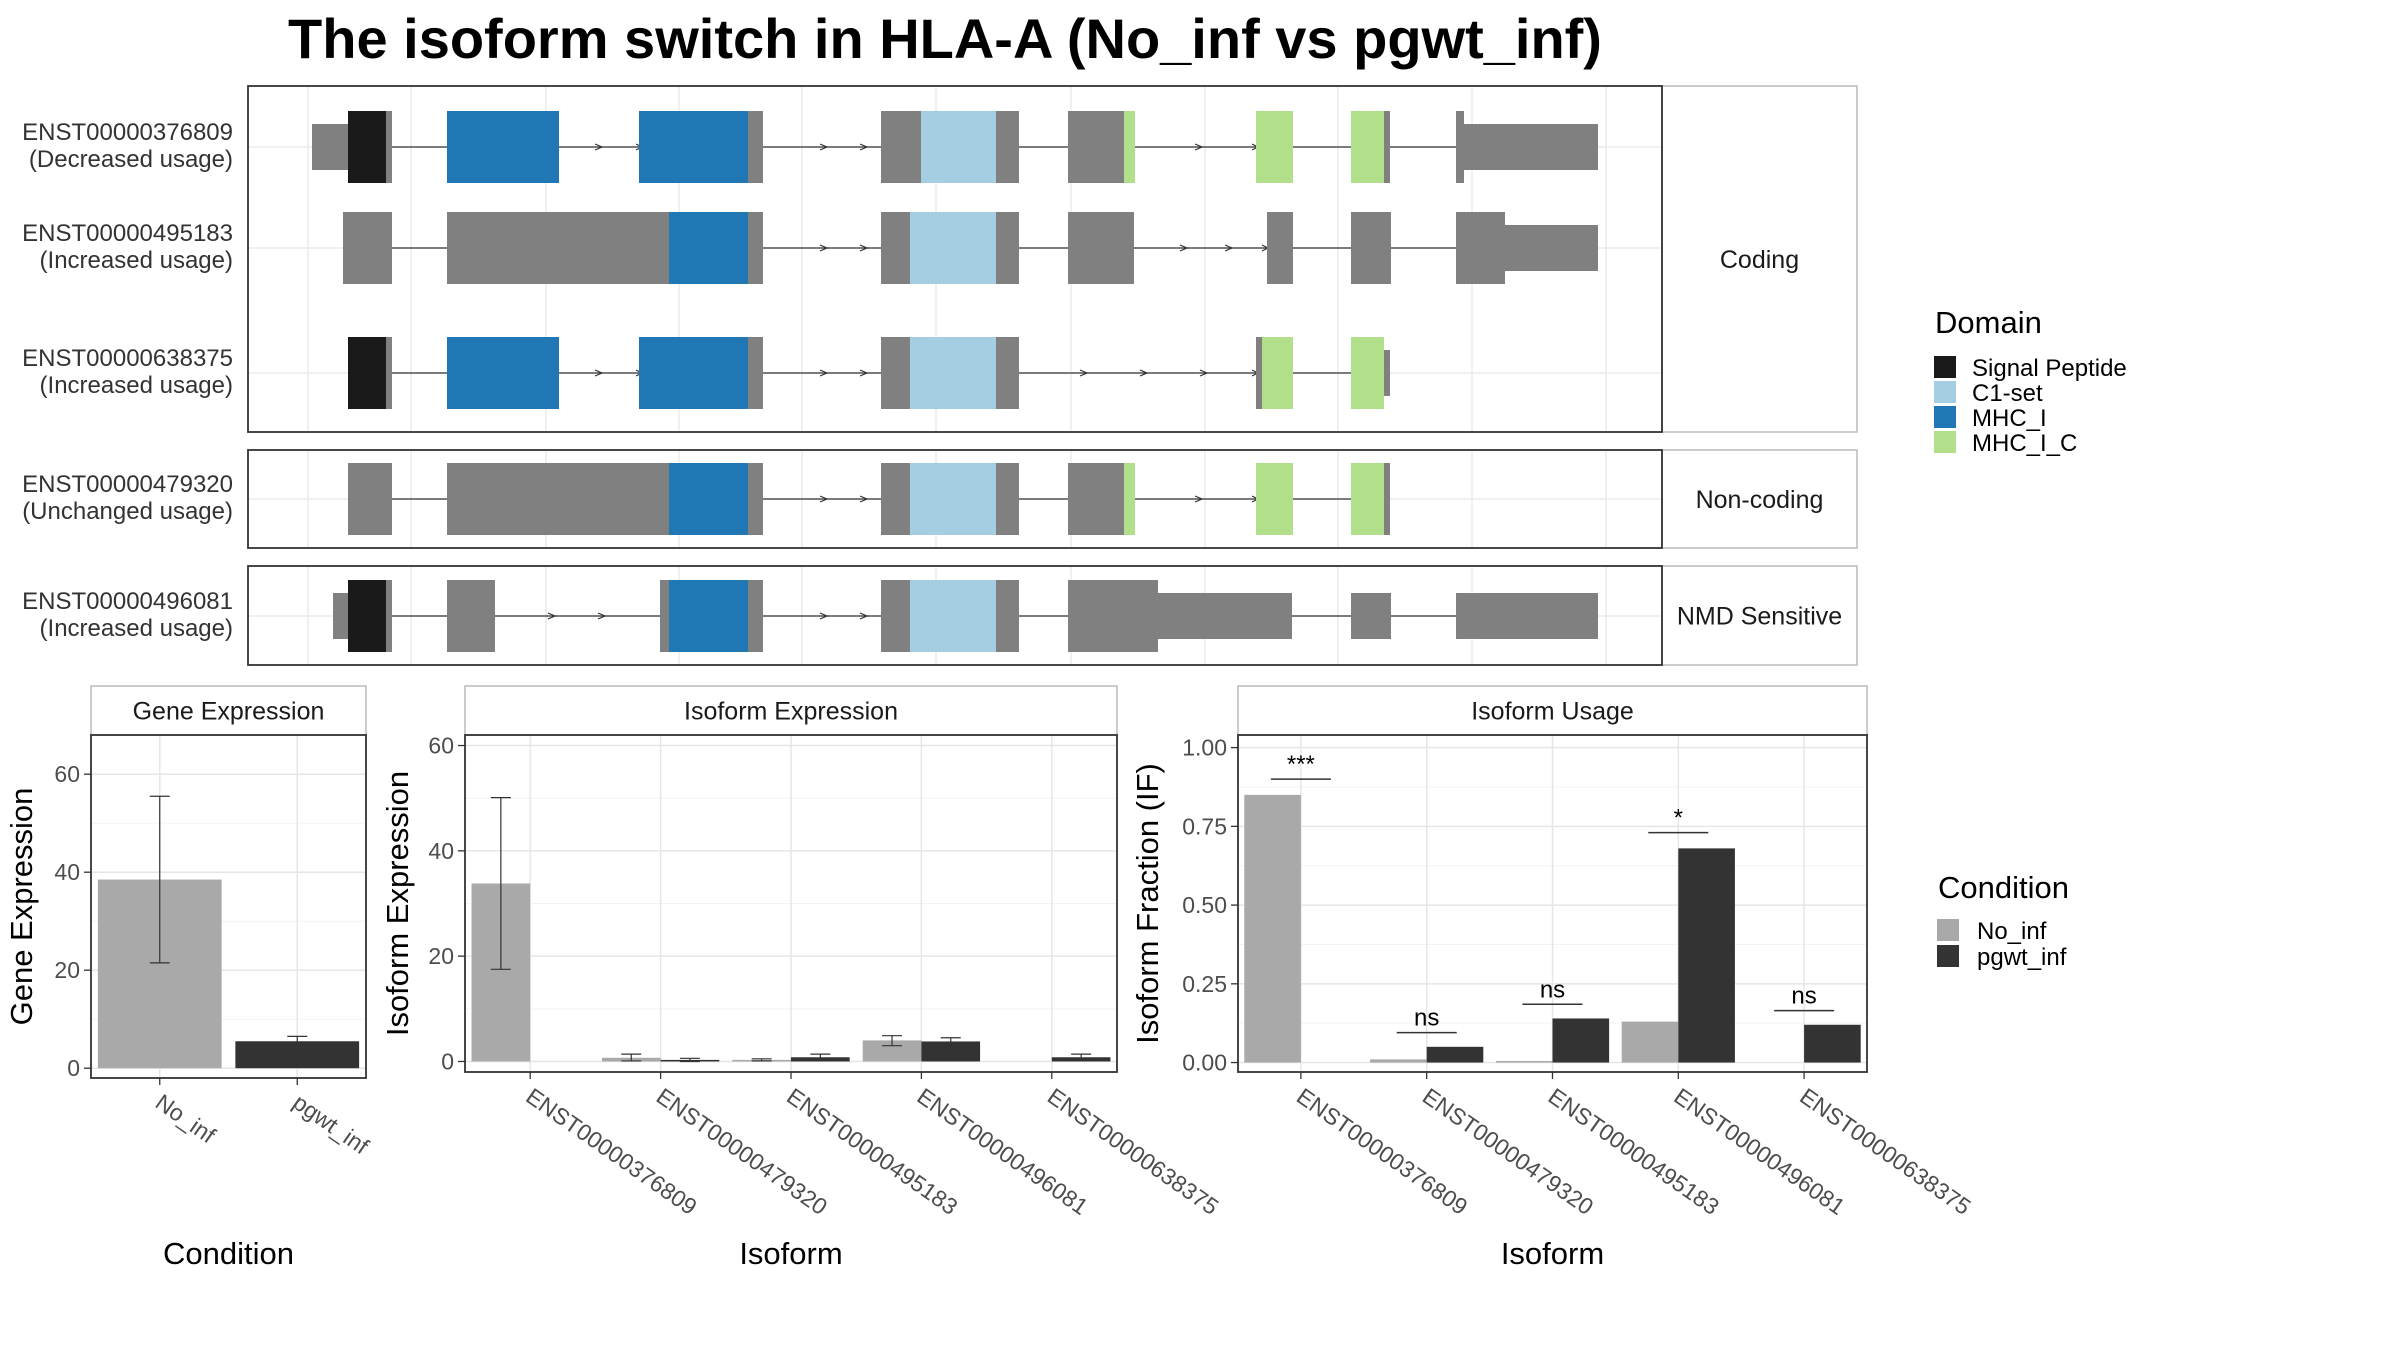 The image size is (2400, 1350). What do you see at coordinates (1948, 930) in the screenshot?
I see `condition-legend-swatch` at bounding box center [1948, 930].